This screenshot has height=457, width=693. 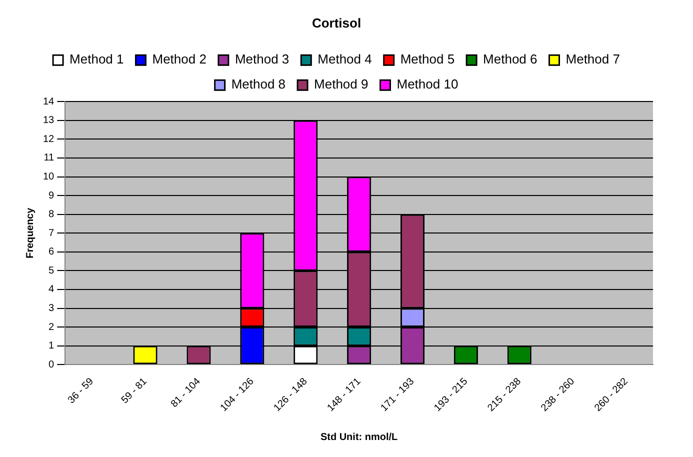 What do you see at coordinates (51, 346) in the screenshot?
I see `y-tick-label: 1` at bounding box center [51, 346].